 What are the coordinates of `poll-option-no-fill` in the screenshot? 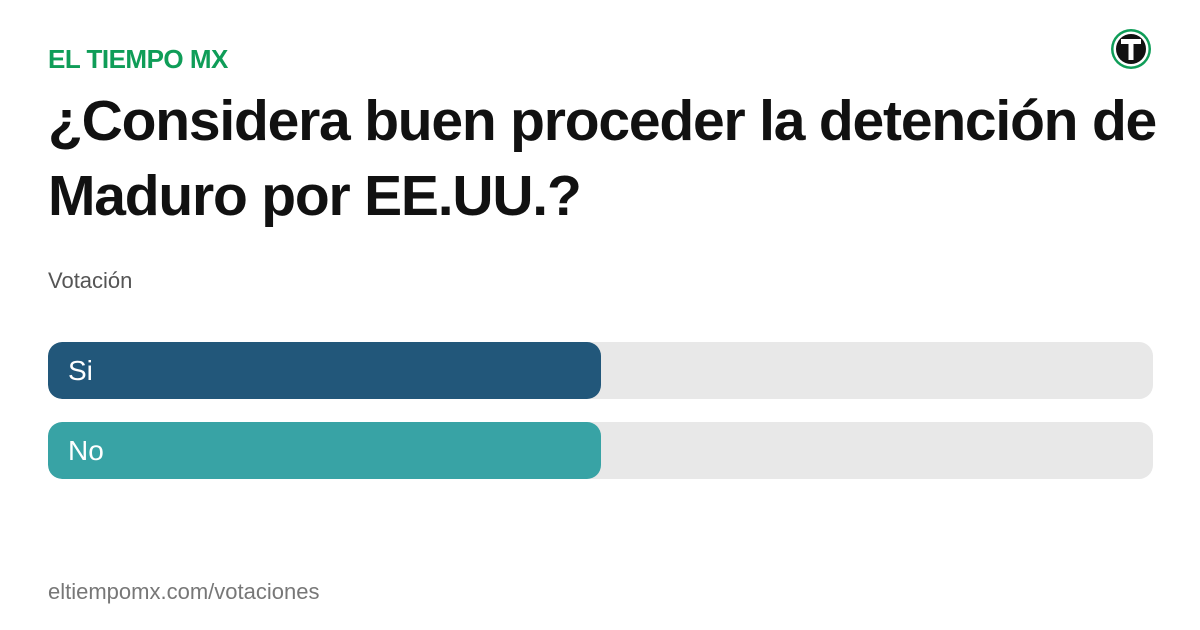 It's located at (324, 450).